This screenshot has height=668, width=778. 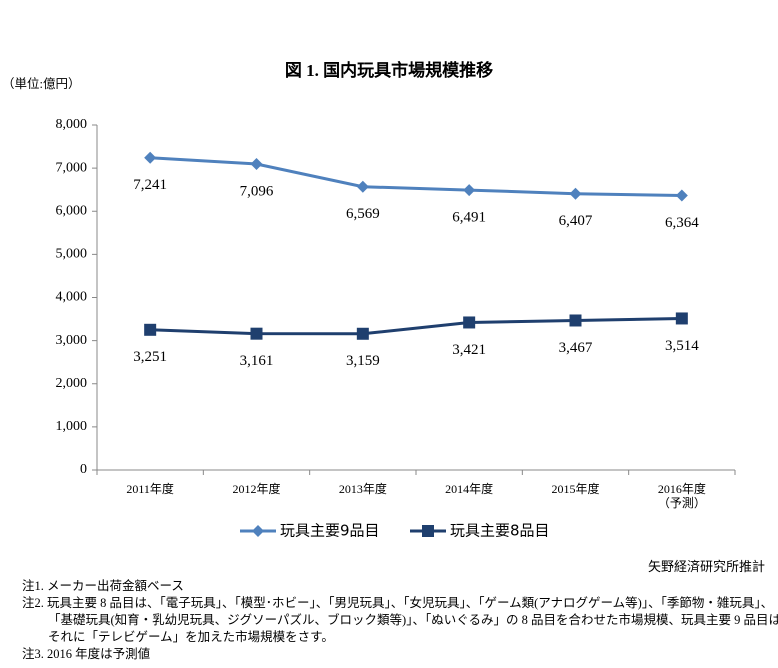 I want to click on value-label: 3,251, so click(x=150, y=357).